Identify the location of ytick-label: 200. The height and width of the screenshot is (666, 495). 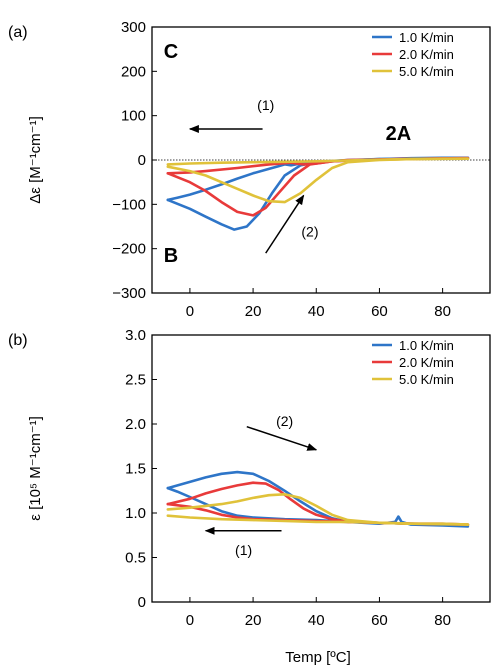
(133, 71).